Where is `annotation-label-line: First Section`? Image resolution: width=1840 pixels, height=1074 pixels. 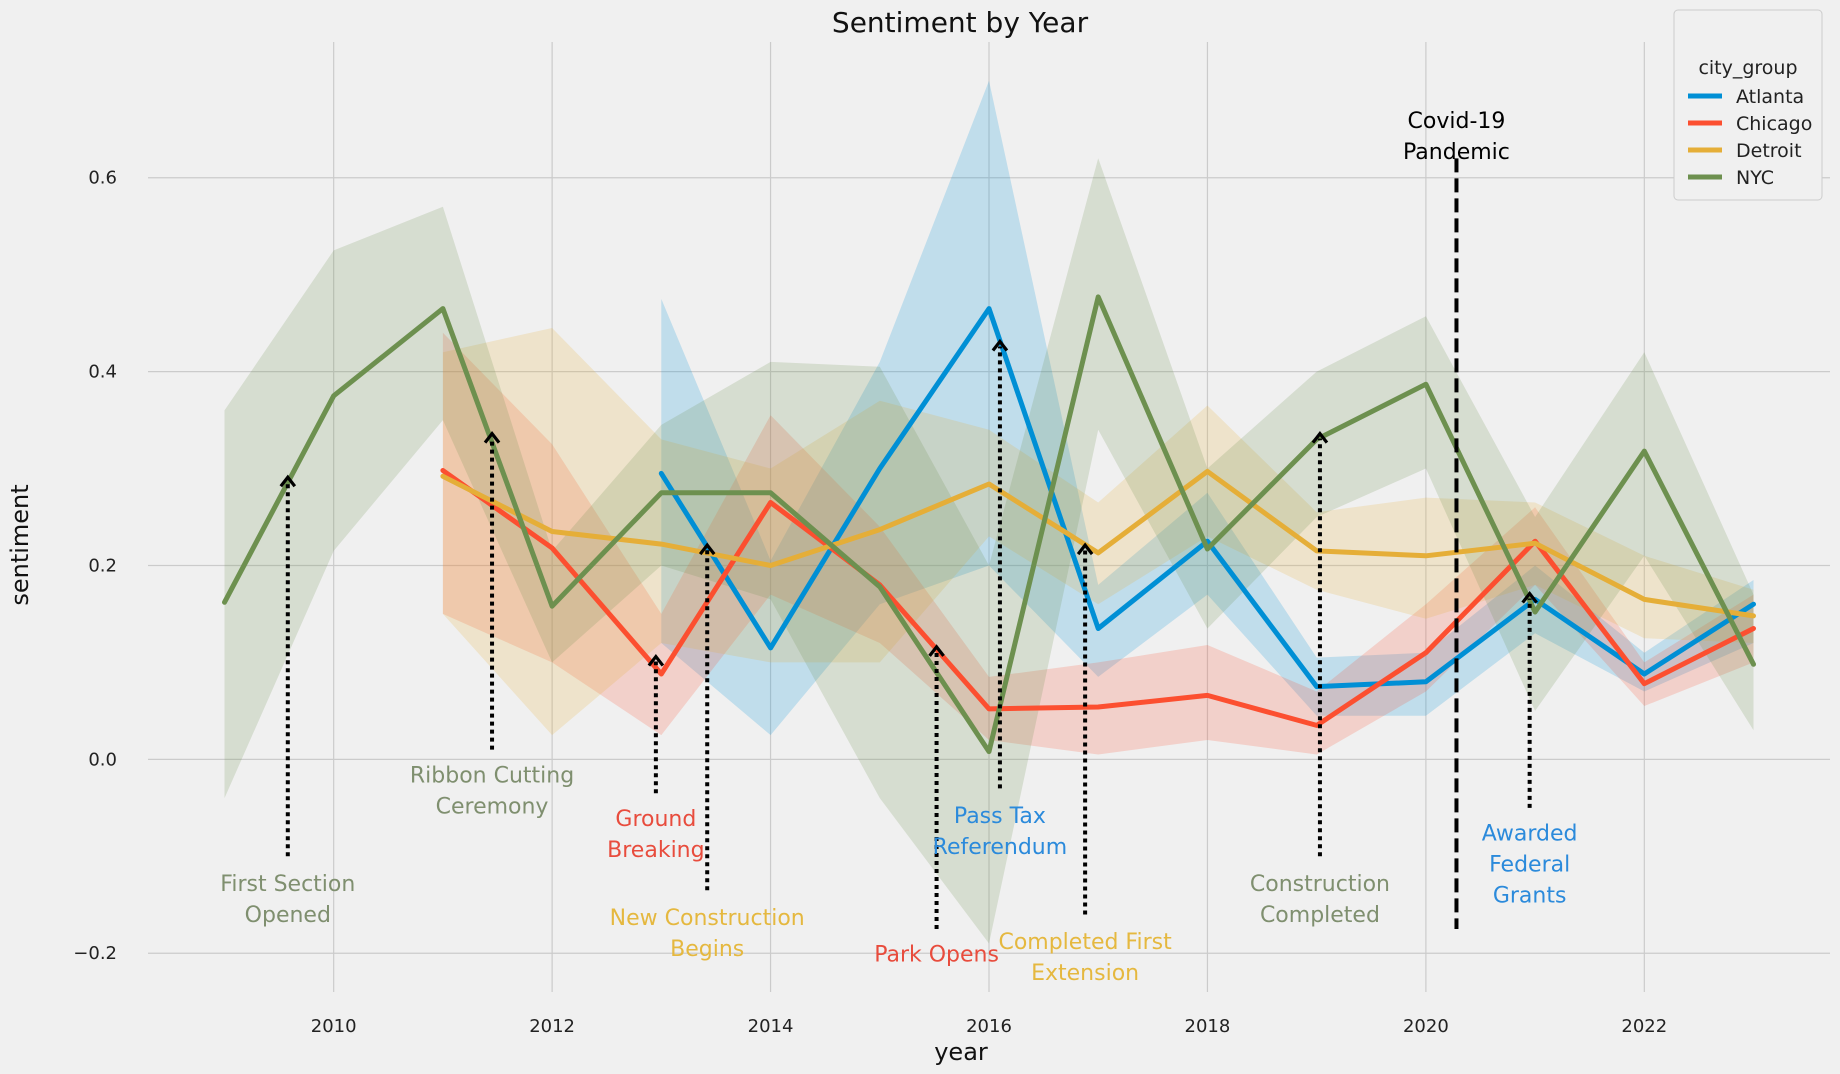 annotation-label-line: First Section is located at coordinates (287, 884).